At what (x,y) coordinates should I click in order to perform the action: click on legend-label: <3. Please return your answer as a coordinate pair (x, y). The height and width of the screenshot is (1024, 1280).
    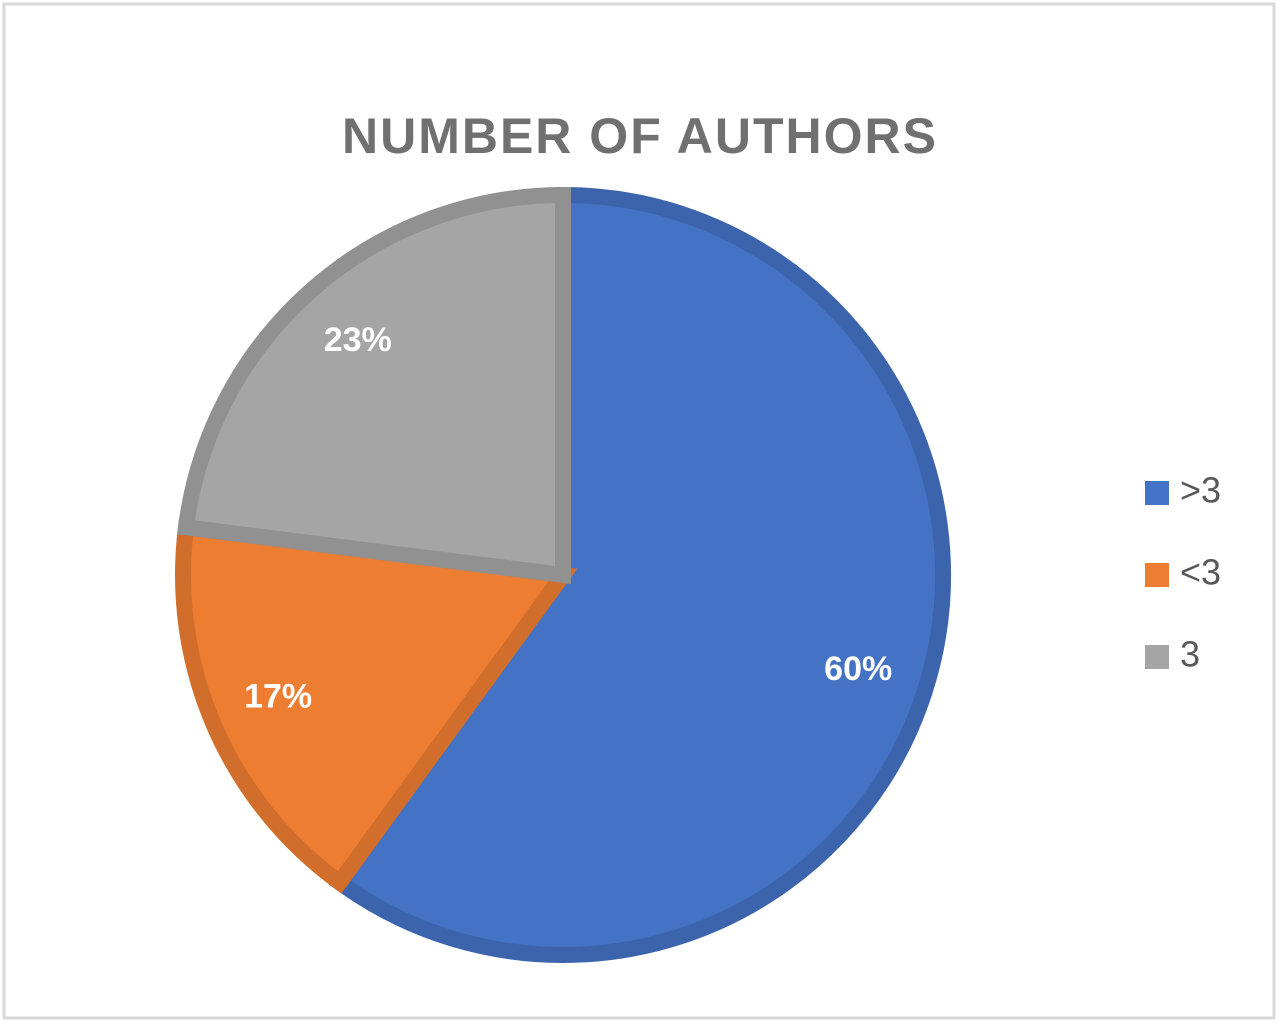
    Looking at the image, I should click on (1200, 572).